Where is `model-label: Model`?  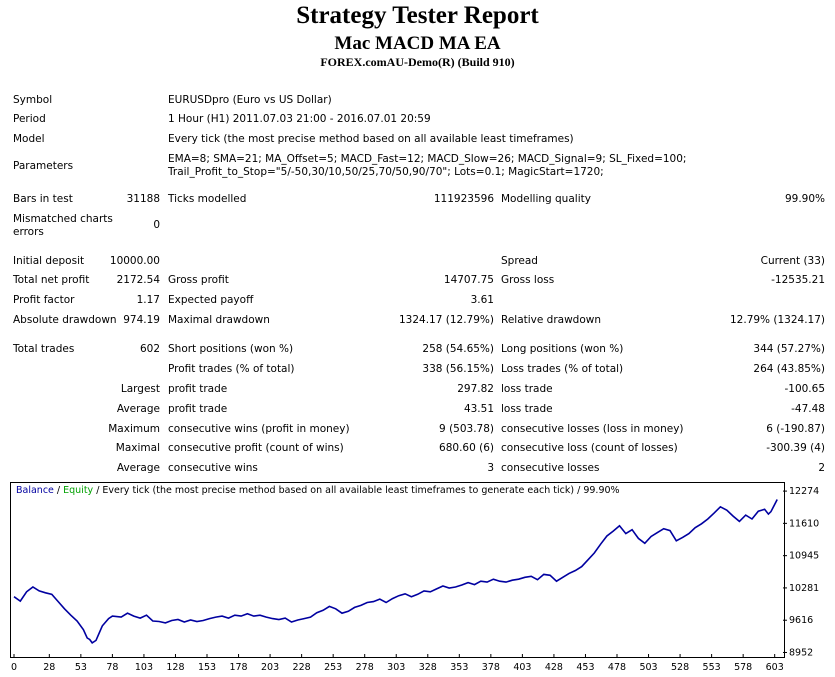
model-label: Model is located at coordinates (29, 139).